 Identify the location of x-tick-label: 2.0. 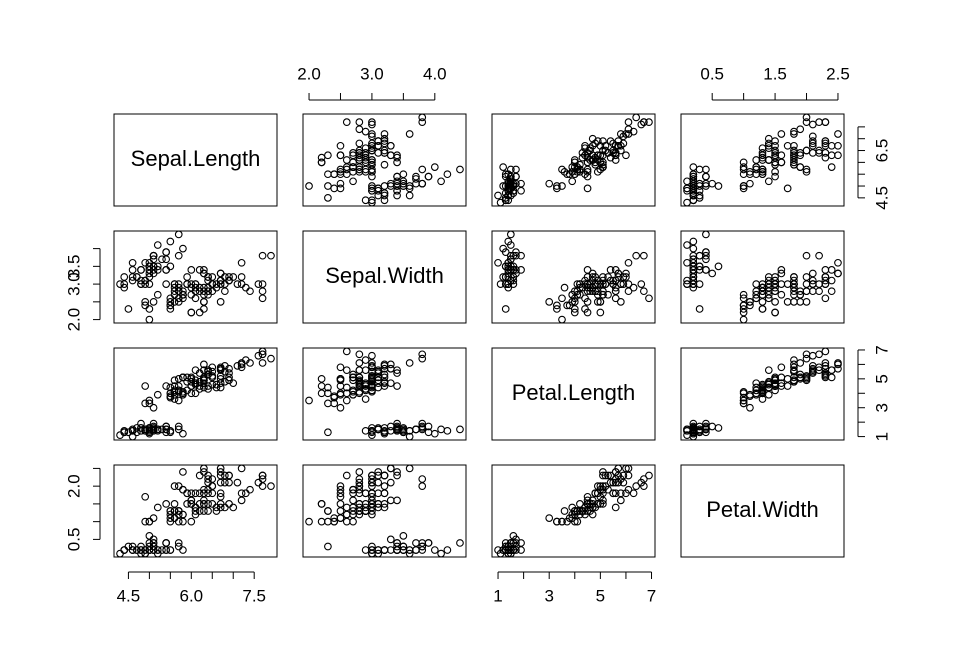
(309, 73).